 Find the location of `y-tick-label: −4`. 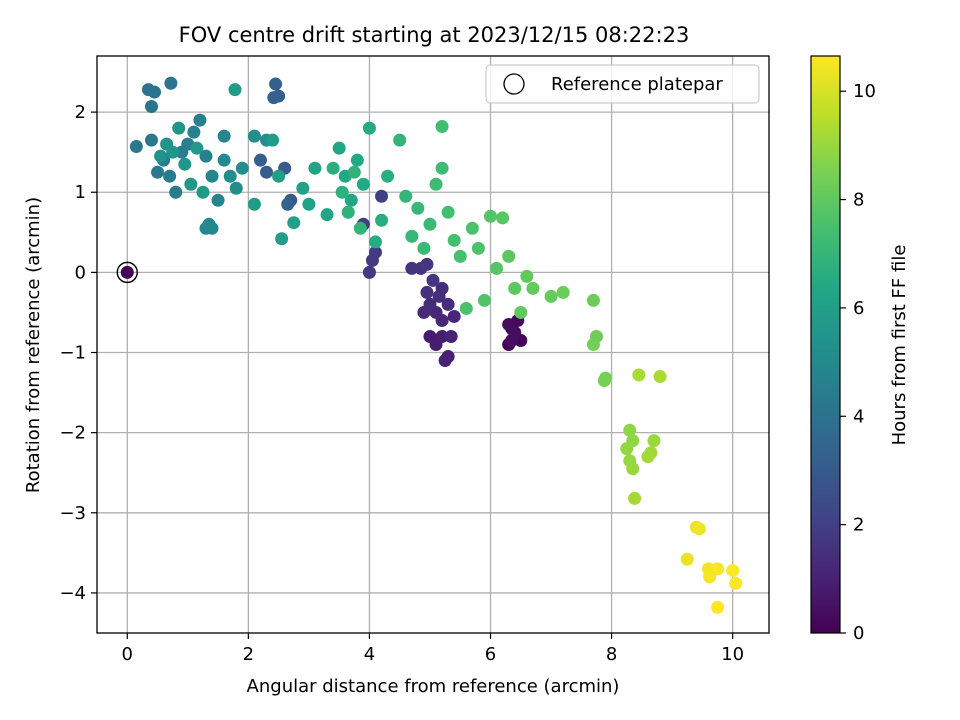

y-tick-label: −4 is located at coordinates (72, 593).